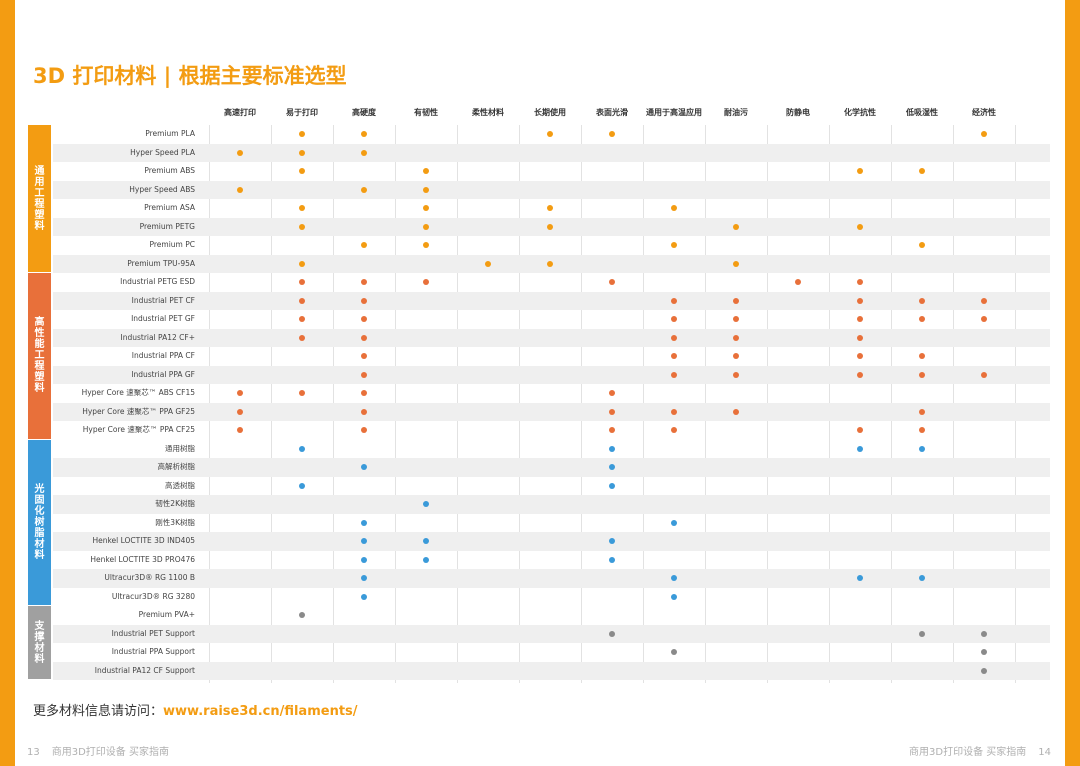 This screenshot has height=766, width=1080. What do you see at coordinates (153, 651) in the screenshot?
I see `material-name: Industrial PPA Support` at bounding box center [153, 651].